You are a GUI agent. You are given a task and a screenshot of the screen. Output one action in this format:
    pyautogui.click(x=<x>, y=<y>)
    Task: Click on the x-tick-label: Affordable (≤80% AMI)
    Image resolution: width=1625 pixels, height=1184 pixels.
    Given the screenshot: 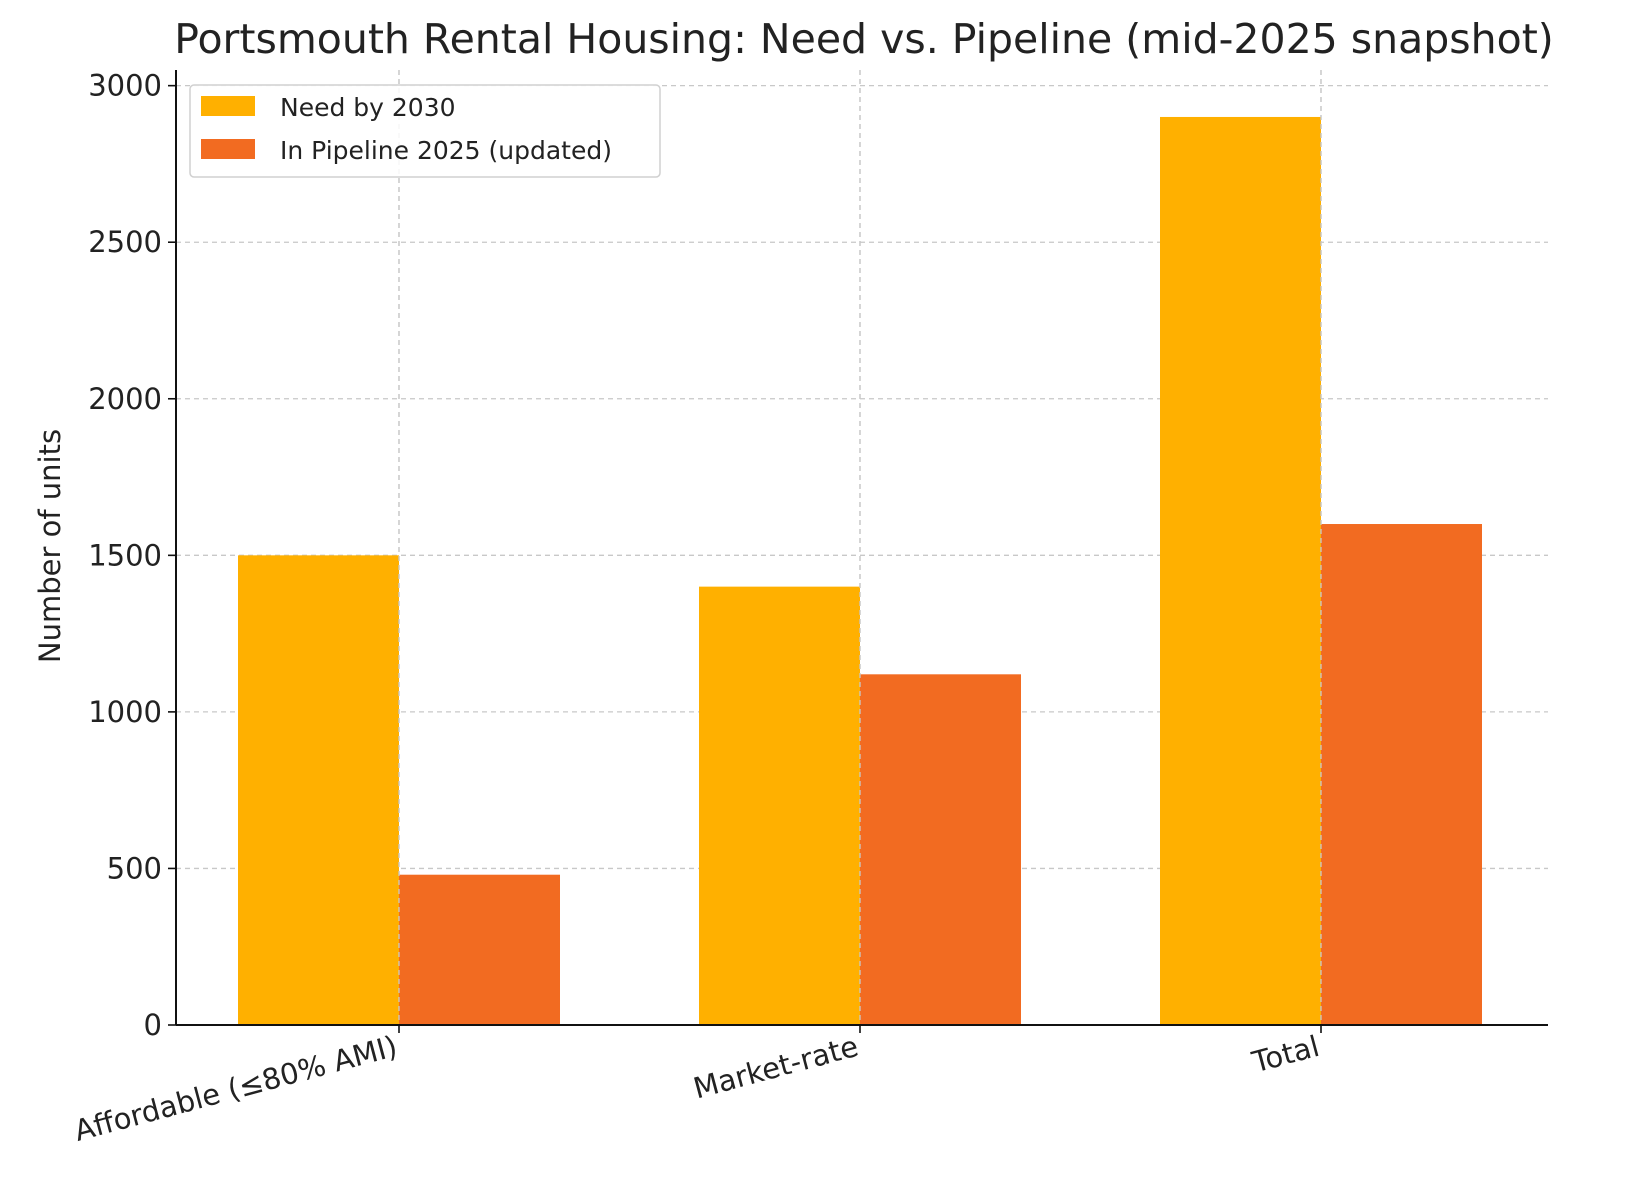 What is the action you would take?
    pyautogui.click(x=236, y=1088)
    